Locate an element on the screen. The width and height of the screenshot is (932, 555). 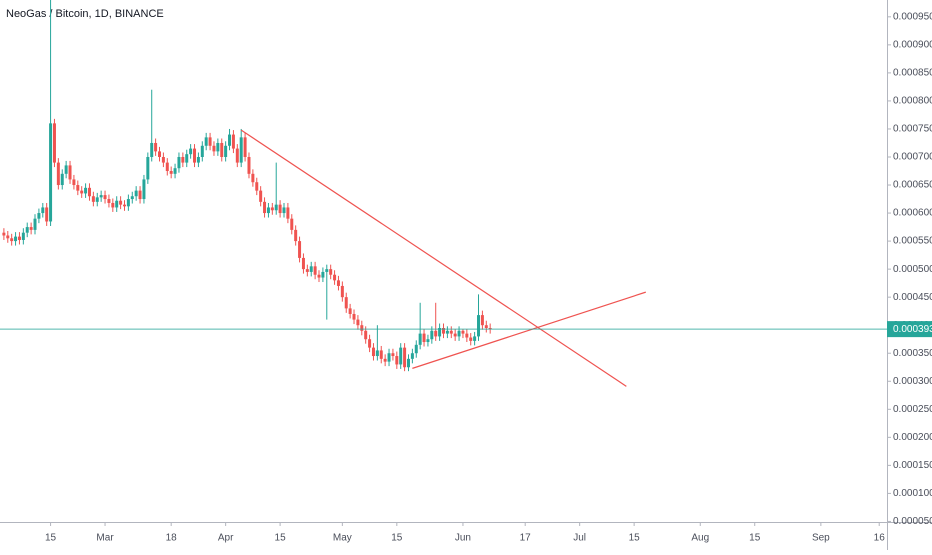
y-tick-label: 0.000600 is located at coordinates (912, 213).